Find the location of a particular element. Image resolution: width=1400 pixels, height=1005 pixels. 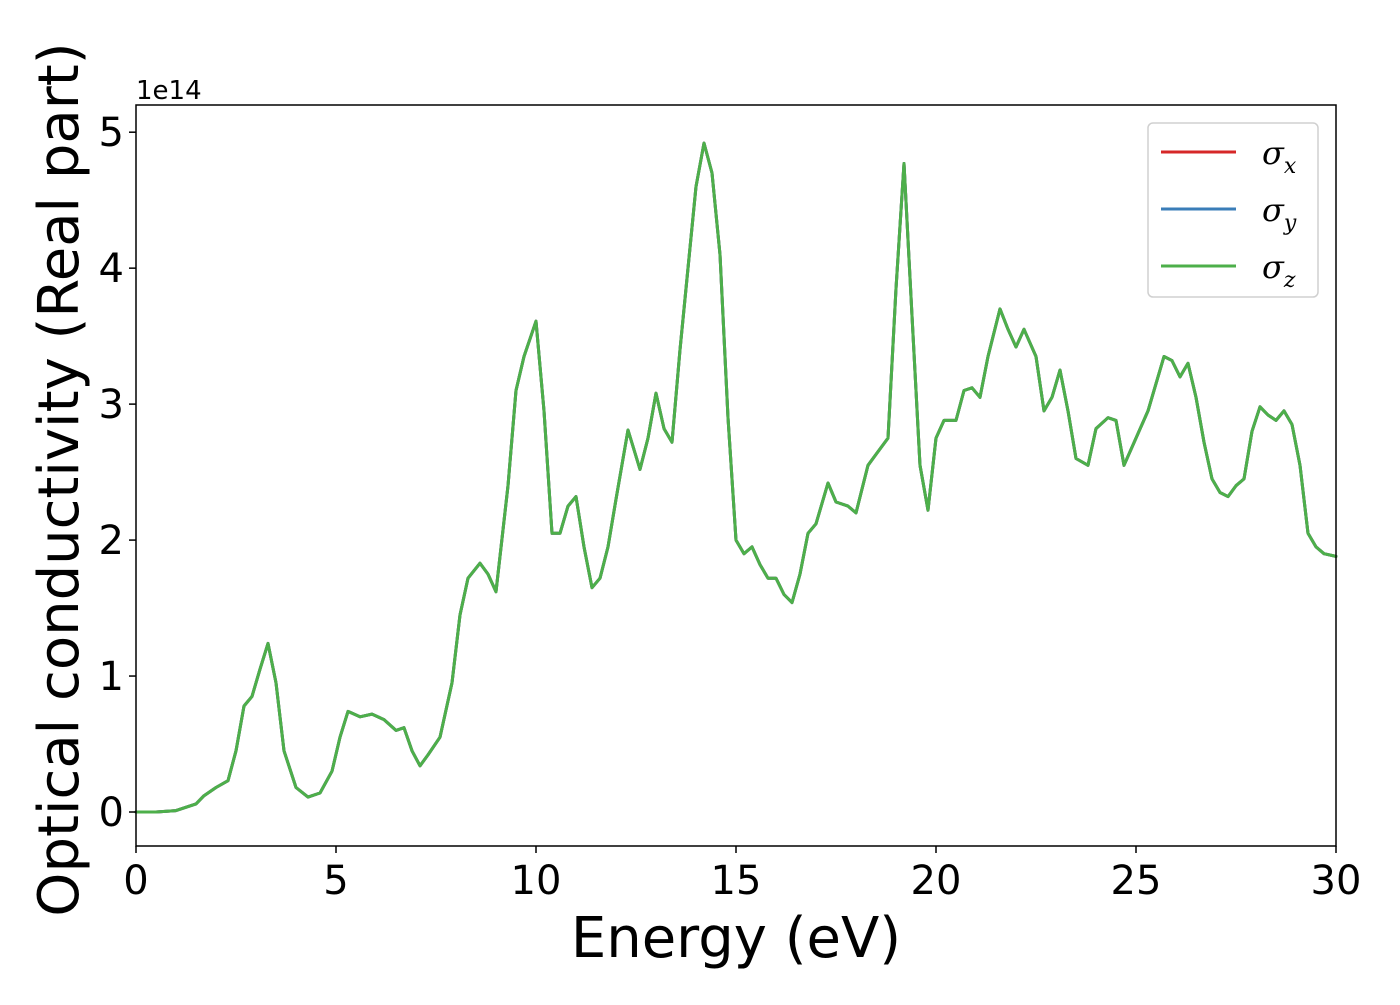

y-tick-label: 0 is located at coordinates (111, 813).